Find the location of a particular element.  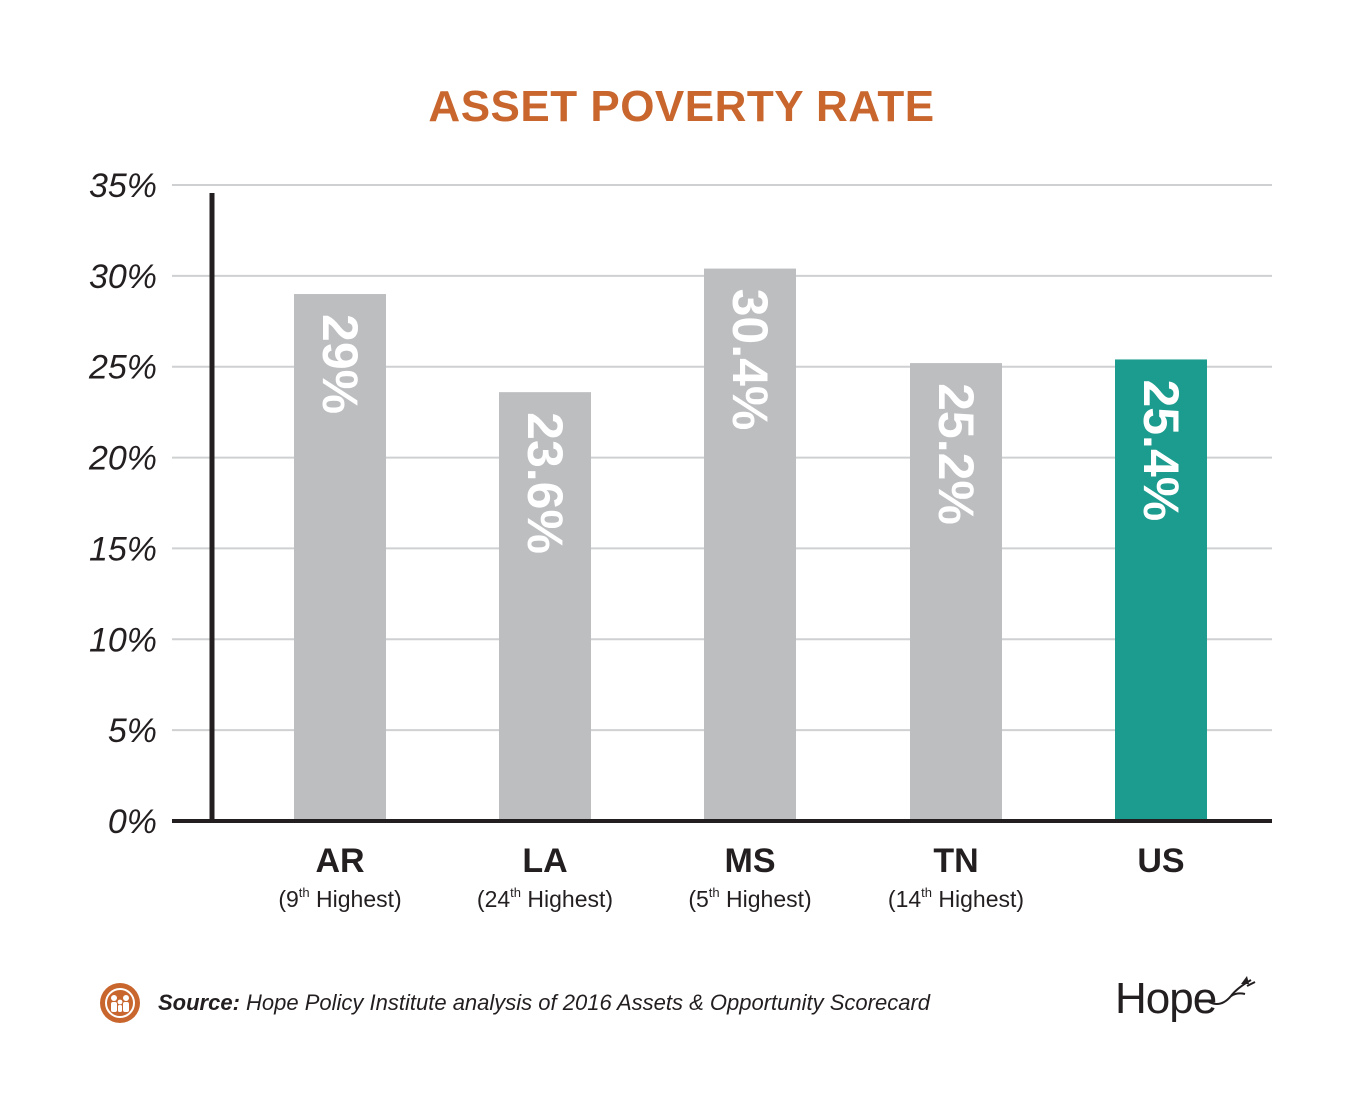

bar-ar is located at coordinates (340, 557).